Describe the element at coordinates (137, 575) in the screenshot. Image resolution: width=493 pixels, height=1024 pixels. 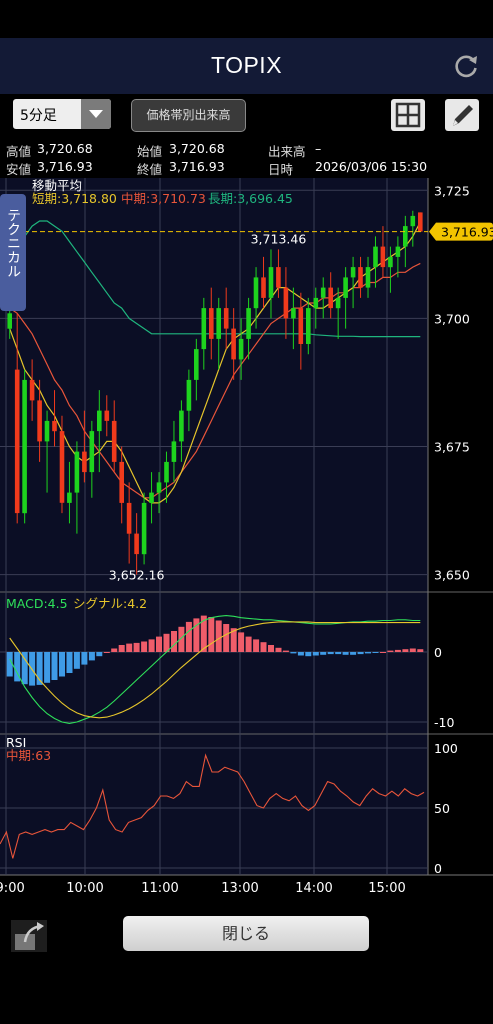
I see `price-annotation: 3,652.16` at that location.